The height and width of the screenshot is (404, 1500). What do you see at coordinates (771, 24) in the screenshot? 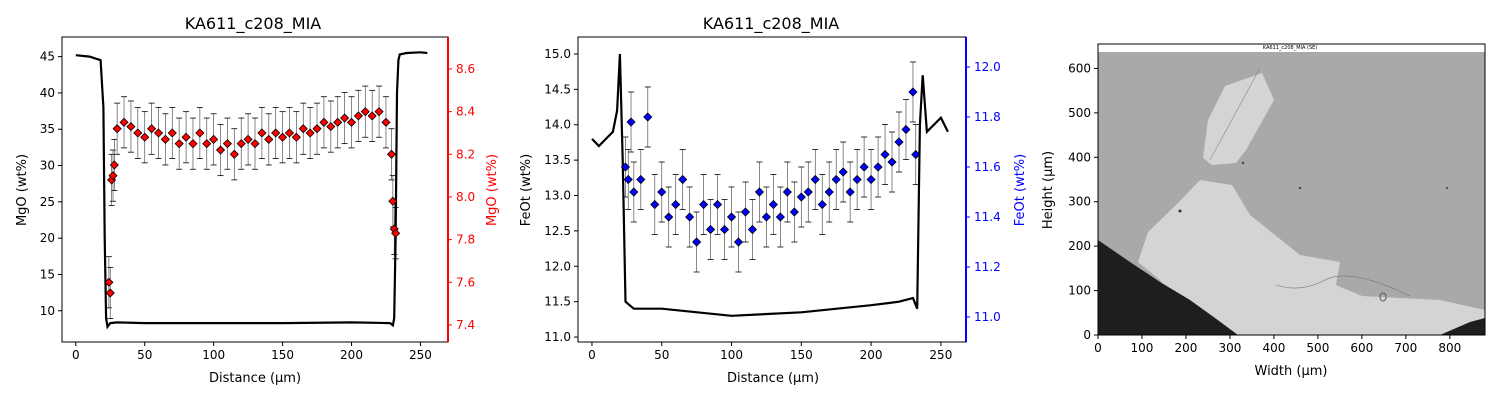
I see `feot-chart-title: KA611_c208_MIA` at bounding box center [771, 24].